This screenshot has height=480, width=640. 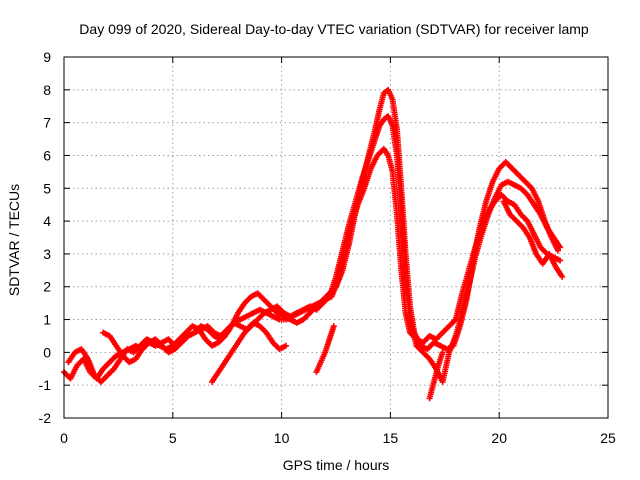 I want to click on y-tick-label: 4, so click(x=47, y=221).